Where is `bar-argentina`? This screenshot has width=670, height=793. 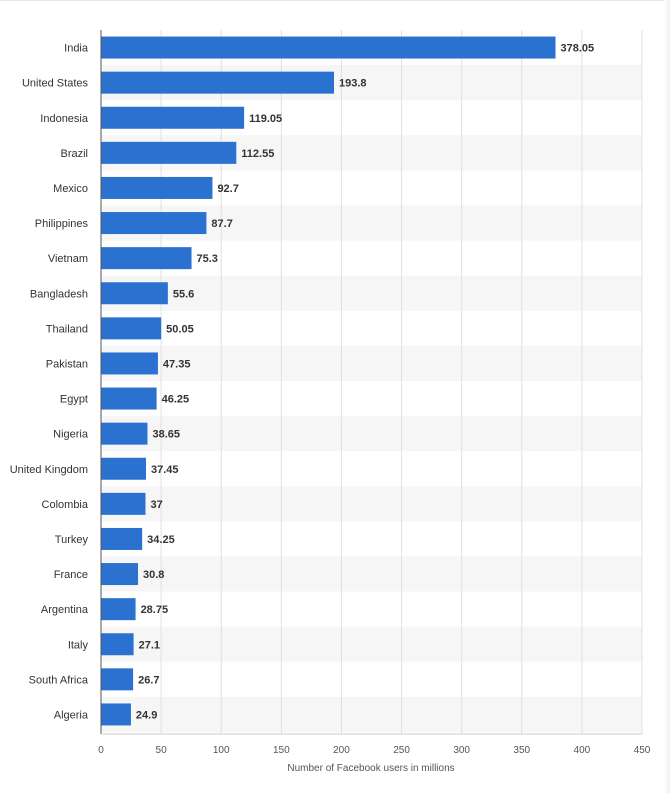 bar-argentina is located at coordinates (118, 609).